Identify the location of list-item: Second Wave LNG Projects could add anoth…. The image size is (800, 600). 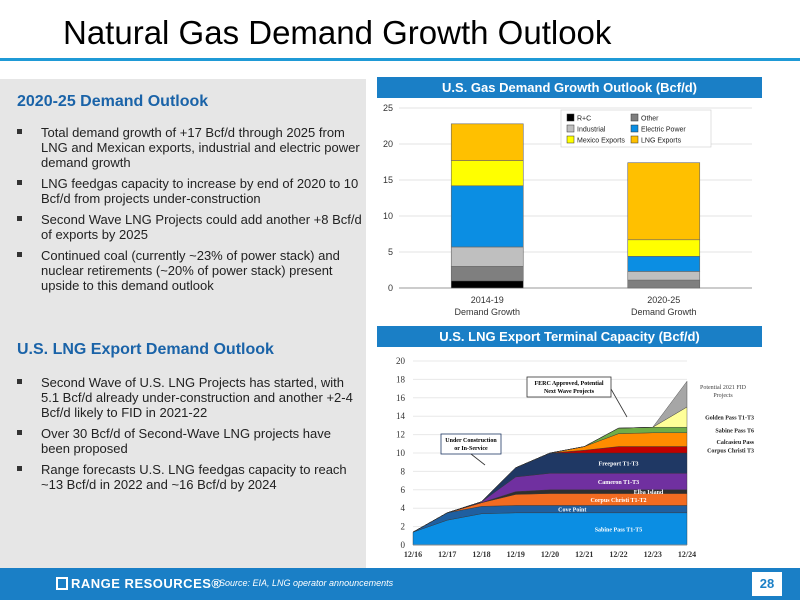
(189, 227).